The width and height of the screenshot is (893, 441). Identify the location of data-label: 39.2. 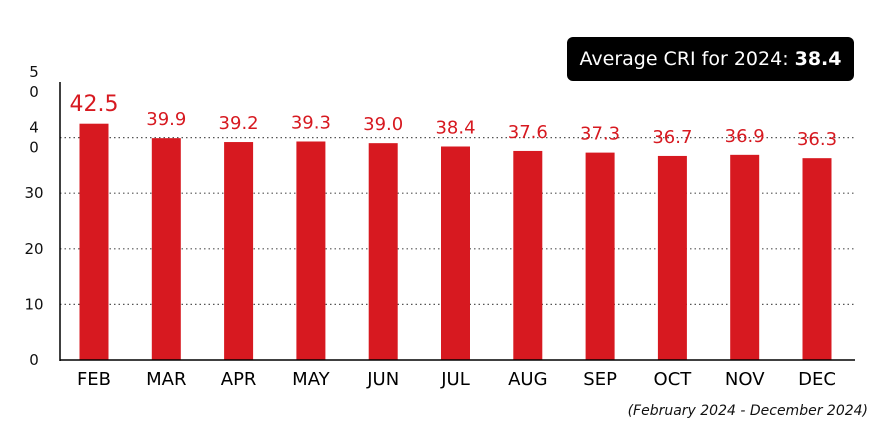
(239, 123).